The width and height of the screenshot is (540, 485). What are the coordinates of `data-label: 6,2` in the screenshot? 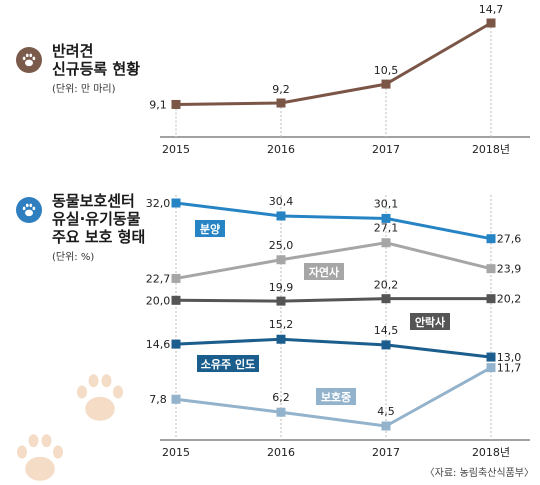 It's located at (281, 397).